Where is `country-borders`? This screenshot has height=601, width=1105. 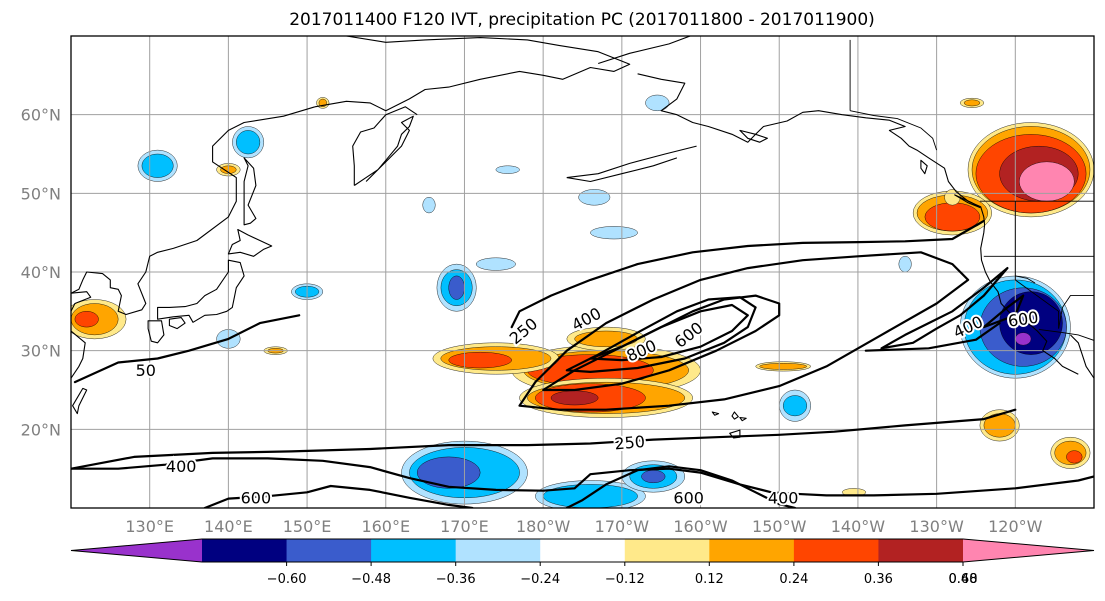
country-borders is located at coordinates (971, 190).